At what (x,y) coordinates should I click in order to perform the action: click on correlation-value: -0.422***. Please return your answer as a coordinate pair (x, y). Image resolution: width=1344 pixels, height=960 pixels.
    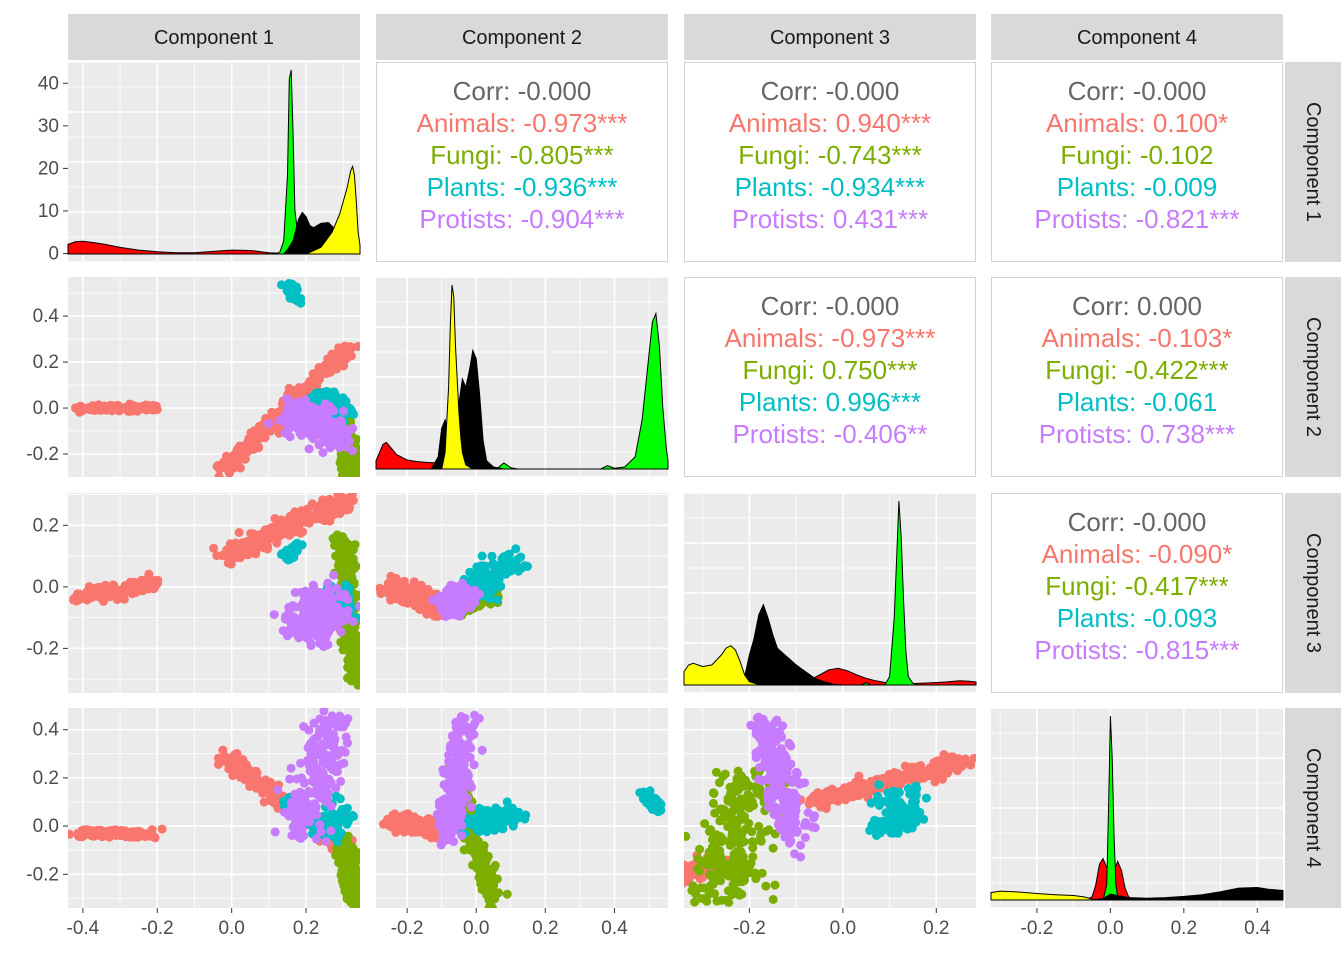
    Looking at the image, I should click on (1172, 370).